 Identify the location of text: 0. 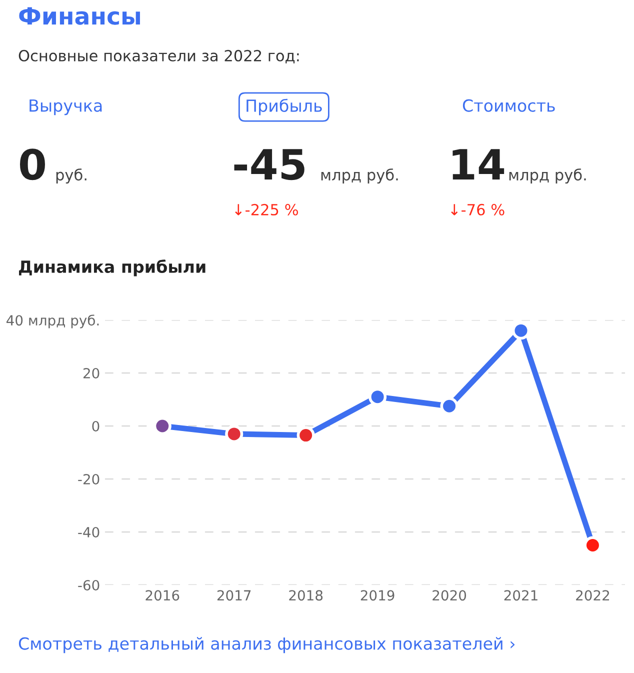
(32, 164).